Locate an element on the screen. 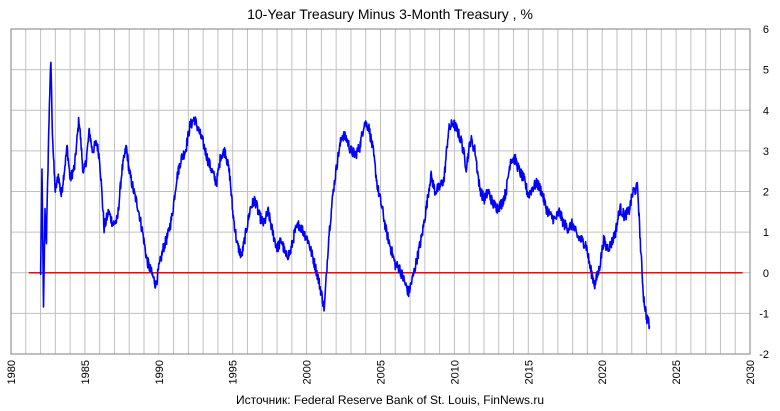 Image resolution: width=780 pixels, height=411 pixels. y-tick-label: 1 is located at coordinates (766, 233).